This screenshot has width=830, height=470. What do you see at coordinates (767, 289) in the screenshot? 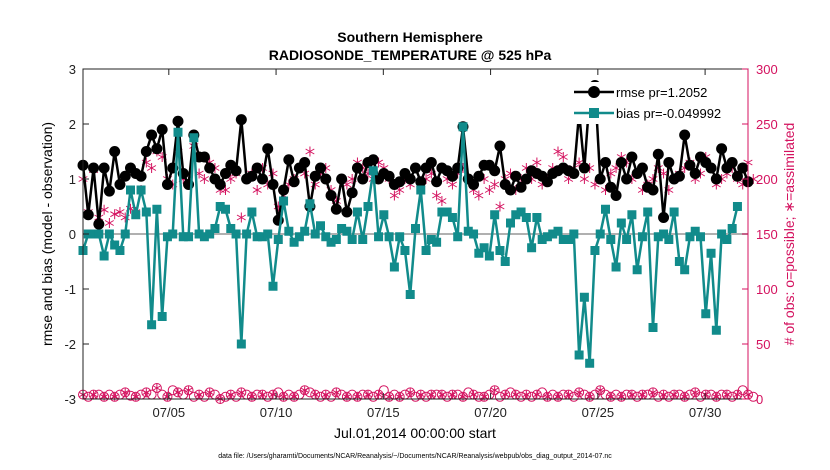
I see `y-right-tick-label: 100` at bounding box center [767, 289].